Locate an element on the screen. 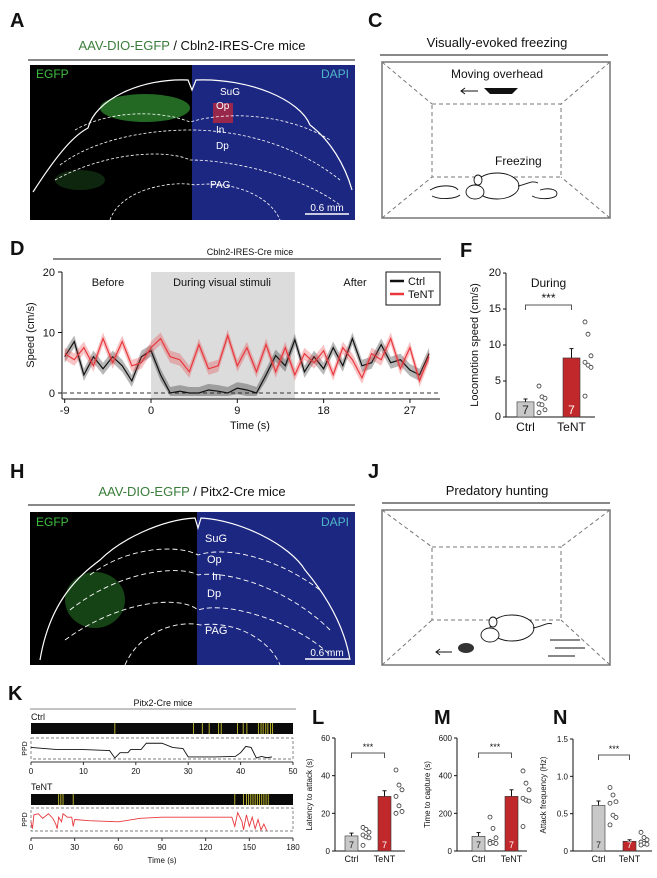  behavior-label: Freezing is located at coordinates (518, 161).